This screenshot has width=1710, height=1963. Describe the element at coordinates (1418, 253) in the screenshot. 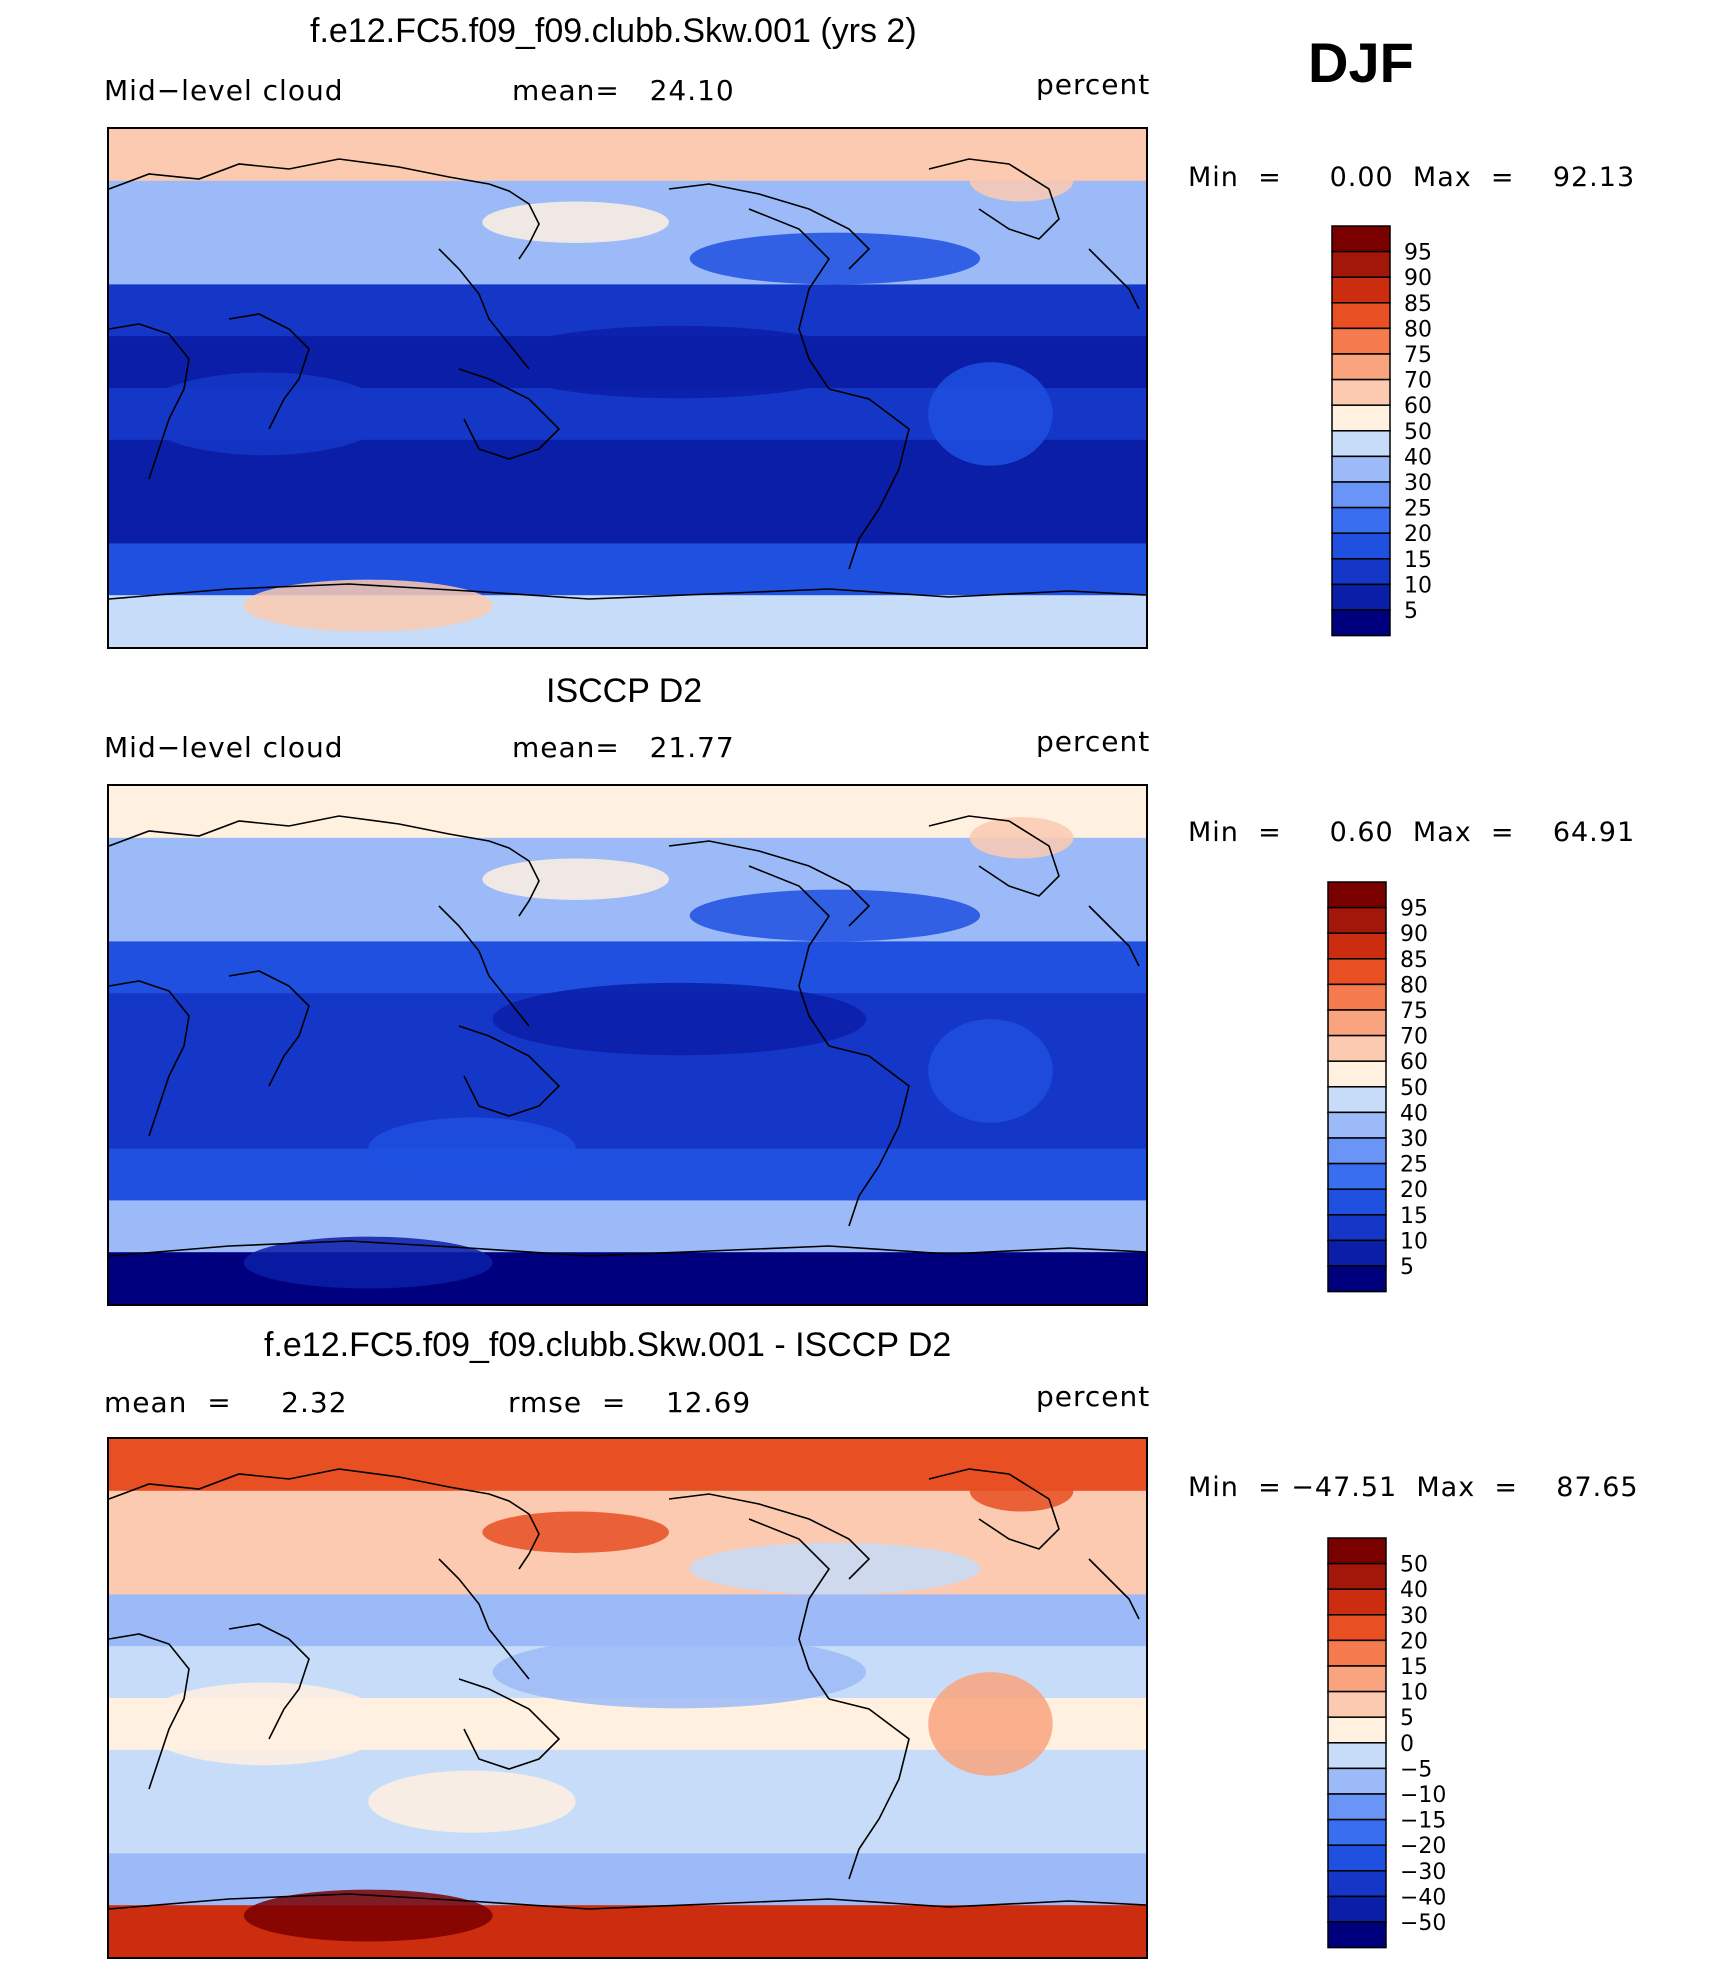

I see `colorbar-tick-label: 95` at that location.